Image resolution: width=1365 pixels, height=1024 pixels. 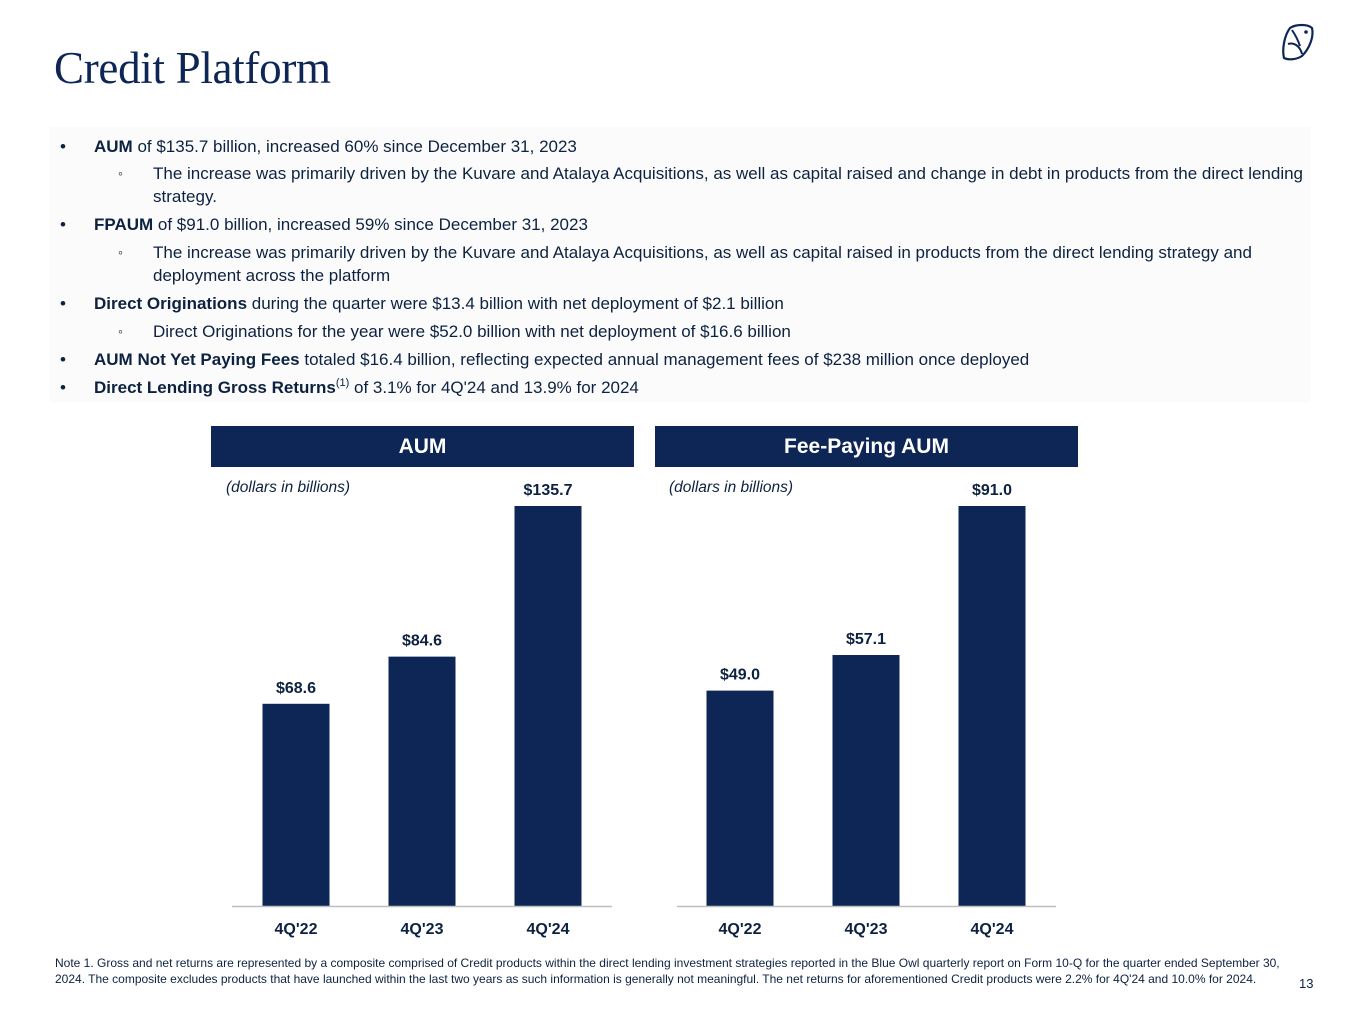 I want to click on bullet-direct-lending-returns-text: of 3.1% for 4Q'24 and 13.9% for 2024, so click(x=494, y=387).